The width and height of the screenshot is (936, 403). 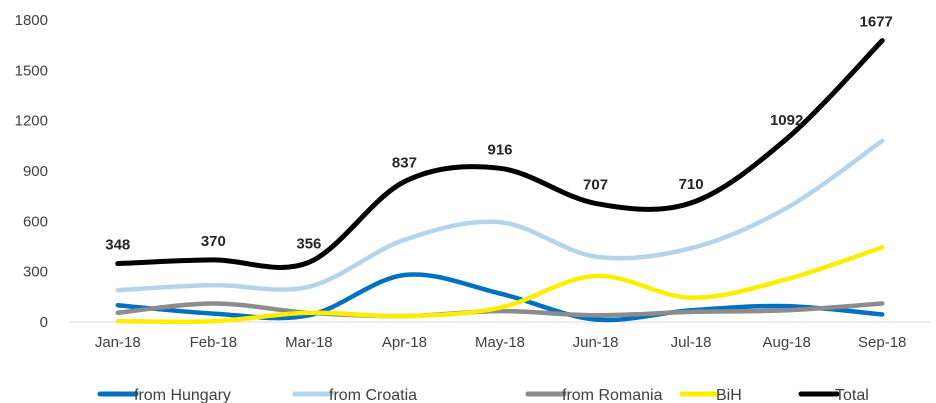 What do you see at coordinates (35, 171) in the screenshot?
I see `y-tick-label: 900` at bounding box center [35, 171].